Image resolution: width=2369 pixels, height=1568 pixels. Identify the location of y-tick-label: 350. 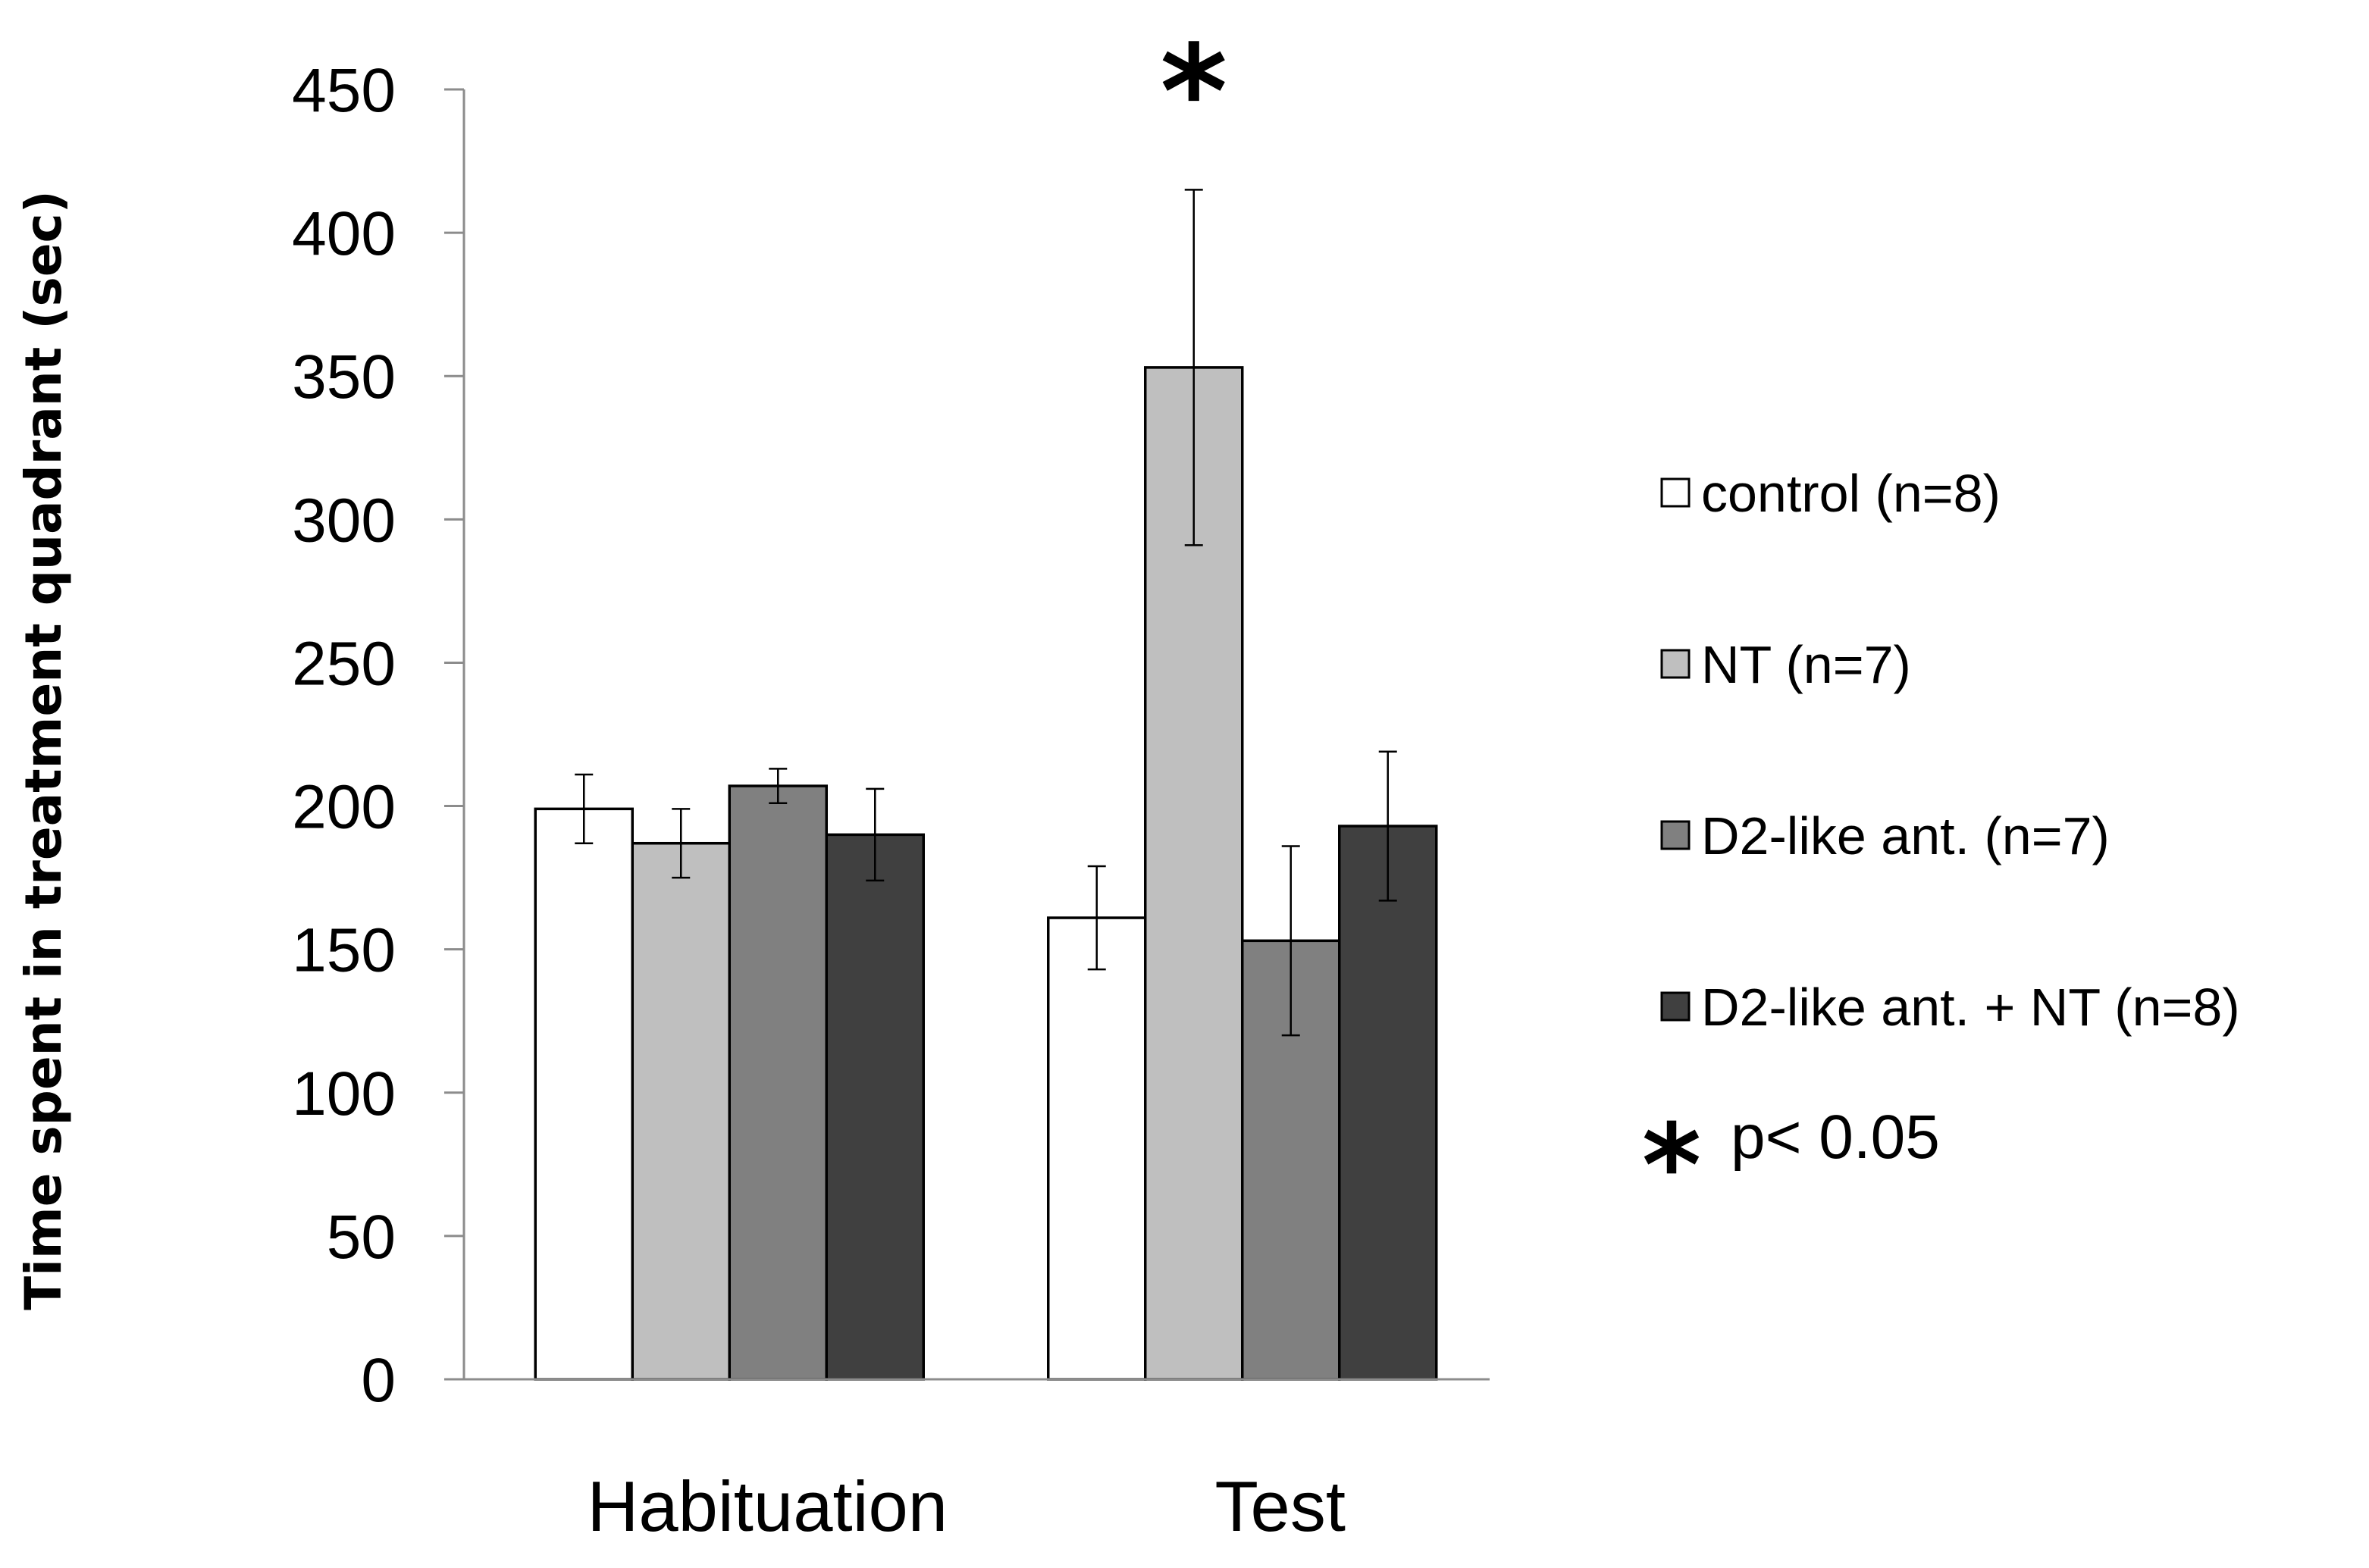
(344, 377).